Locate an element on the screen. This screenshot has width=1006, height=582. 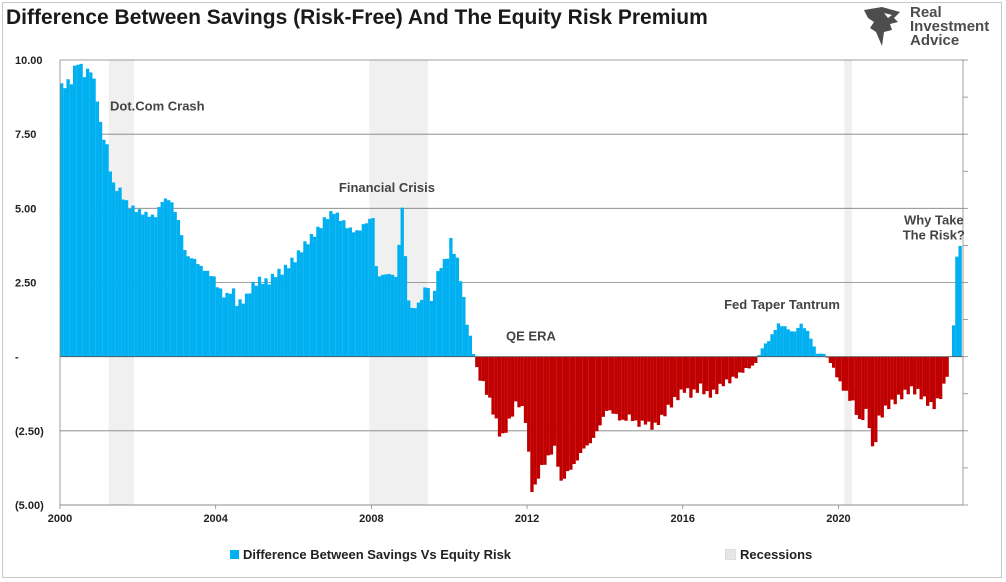
logo-text: Real Investment Advice is located at coordinates (949, 26).